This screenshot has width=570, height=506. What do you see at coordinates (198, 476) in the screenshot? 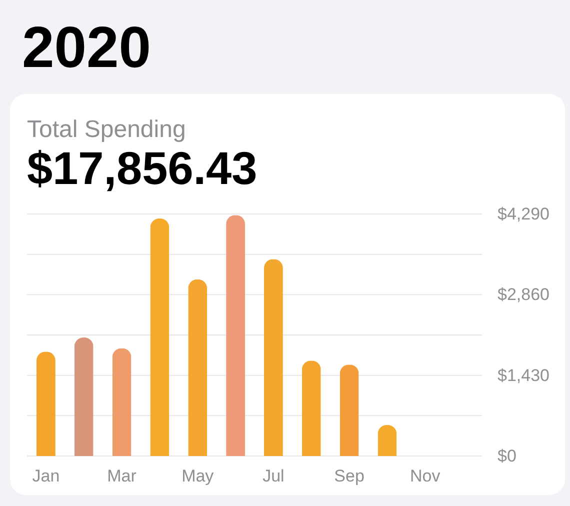
I see `x-tick-label: May` at bounding box center [198, 476].